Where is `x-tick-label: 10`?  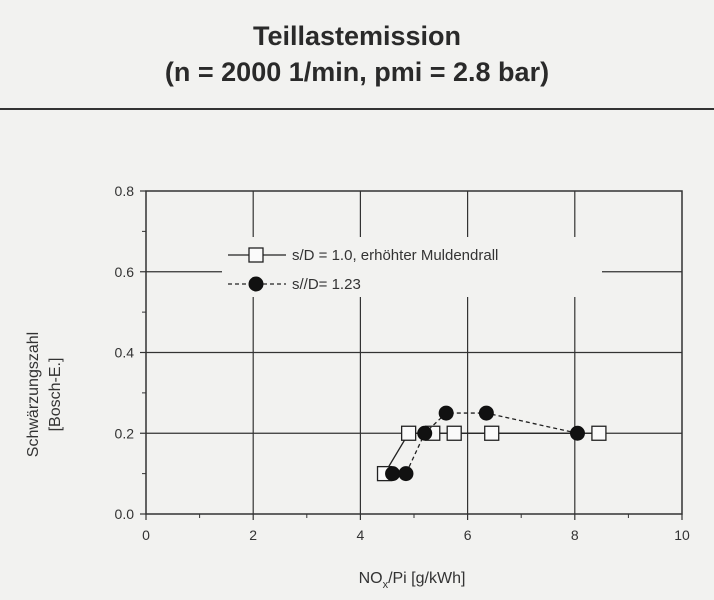 x-tick-label: 10 is located at coordinates (682, 535).